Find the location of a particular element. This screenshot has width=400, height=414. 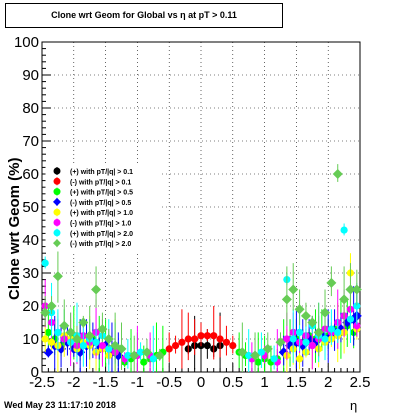

x-tick-label: -2 is located at coordinates (73, 382).